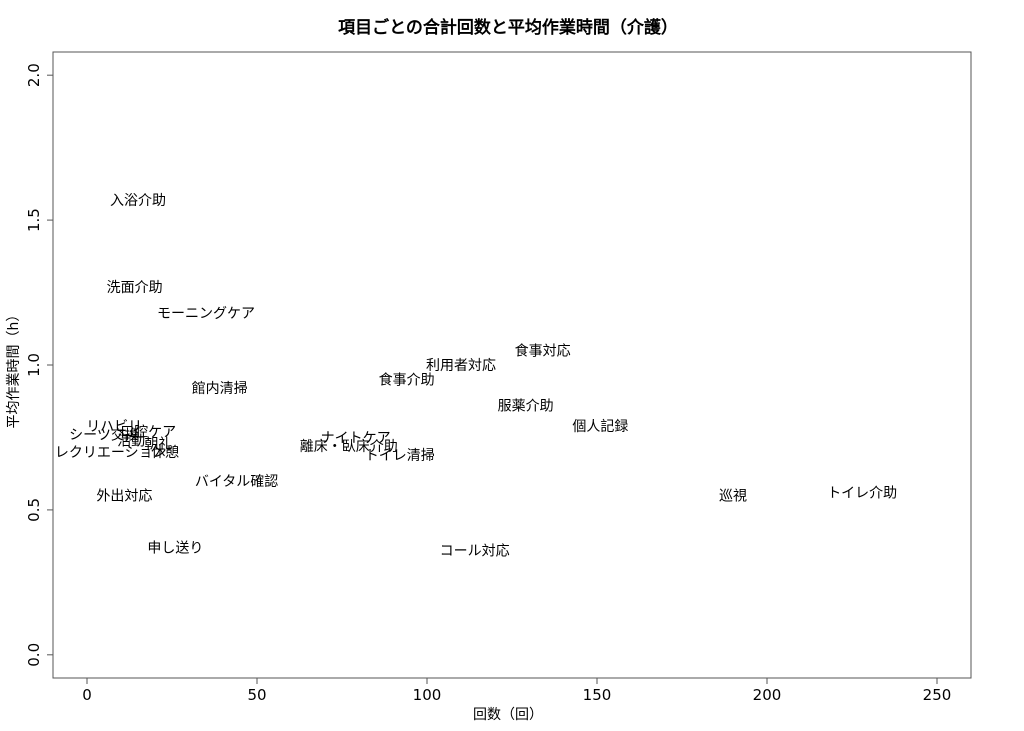 The image size is (1024, 731). I want to click on point-label: モーニングケア, so click(206, 314).